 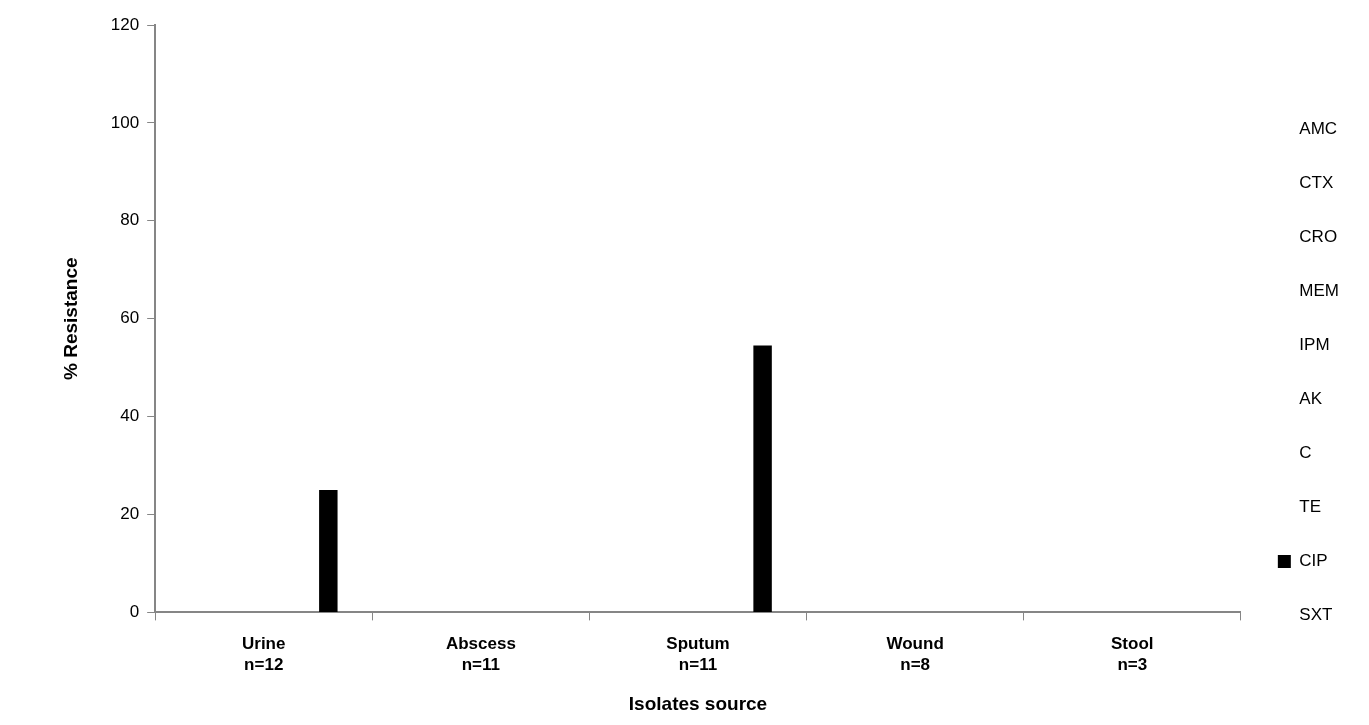 I want to click on text: AMC, so click(x=1318, y=129).